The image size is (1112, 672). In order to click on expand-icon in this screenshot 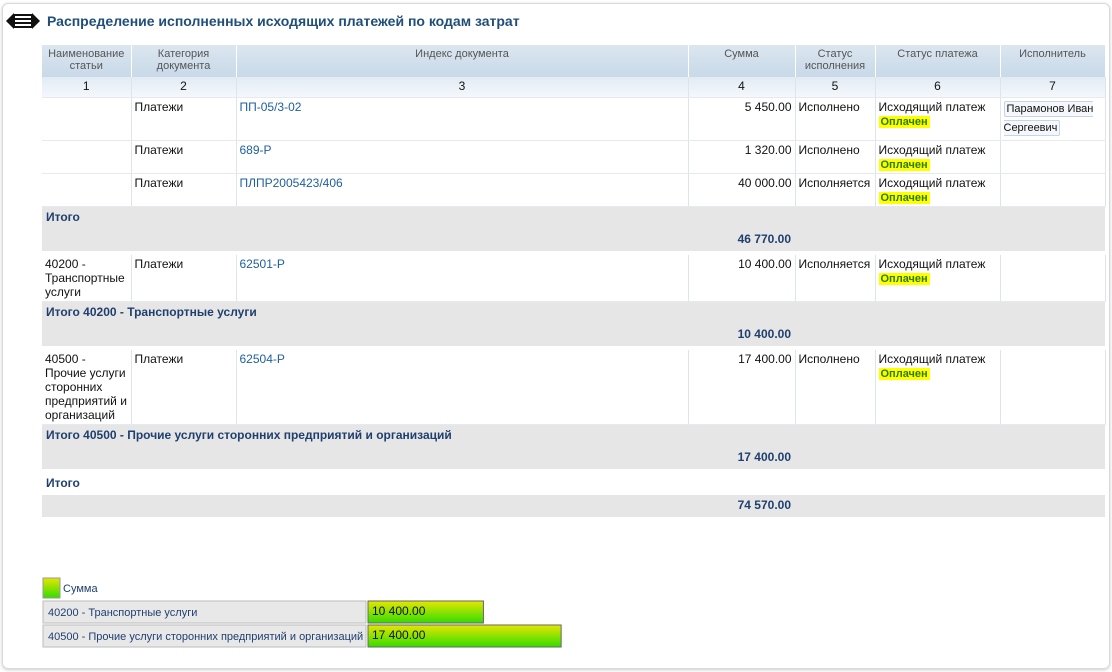, I will do `click(23, 21)`.